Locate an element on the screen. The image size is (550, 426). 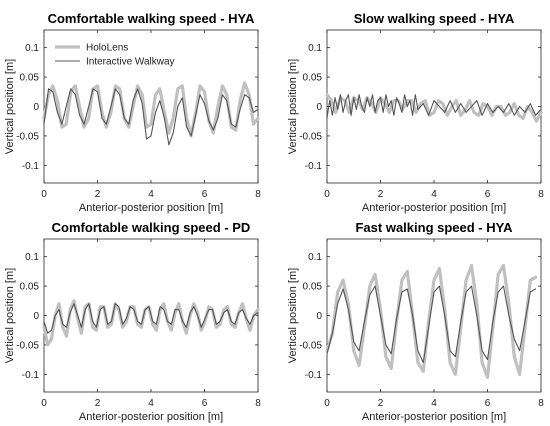
chart-title: Fast walking speed - HYA is located at coordinates (434, 227).